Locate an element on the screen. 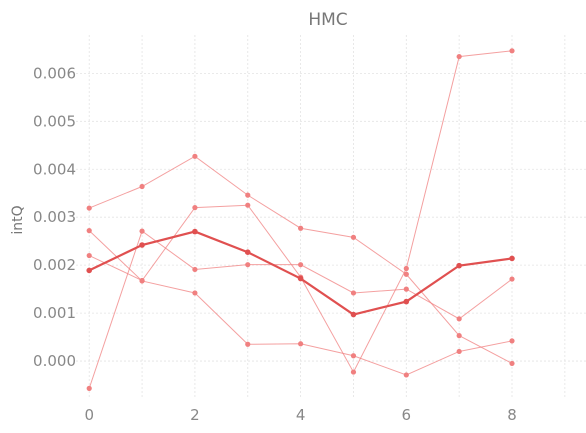 The width and height of the screenshot is (586, 433). y-tick-label: 0.006 is located at coordinates (54, 73).